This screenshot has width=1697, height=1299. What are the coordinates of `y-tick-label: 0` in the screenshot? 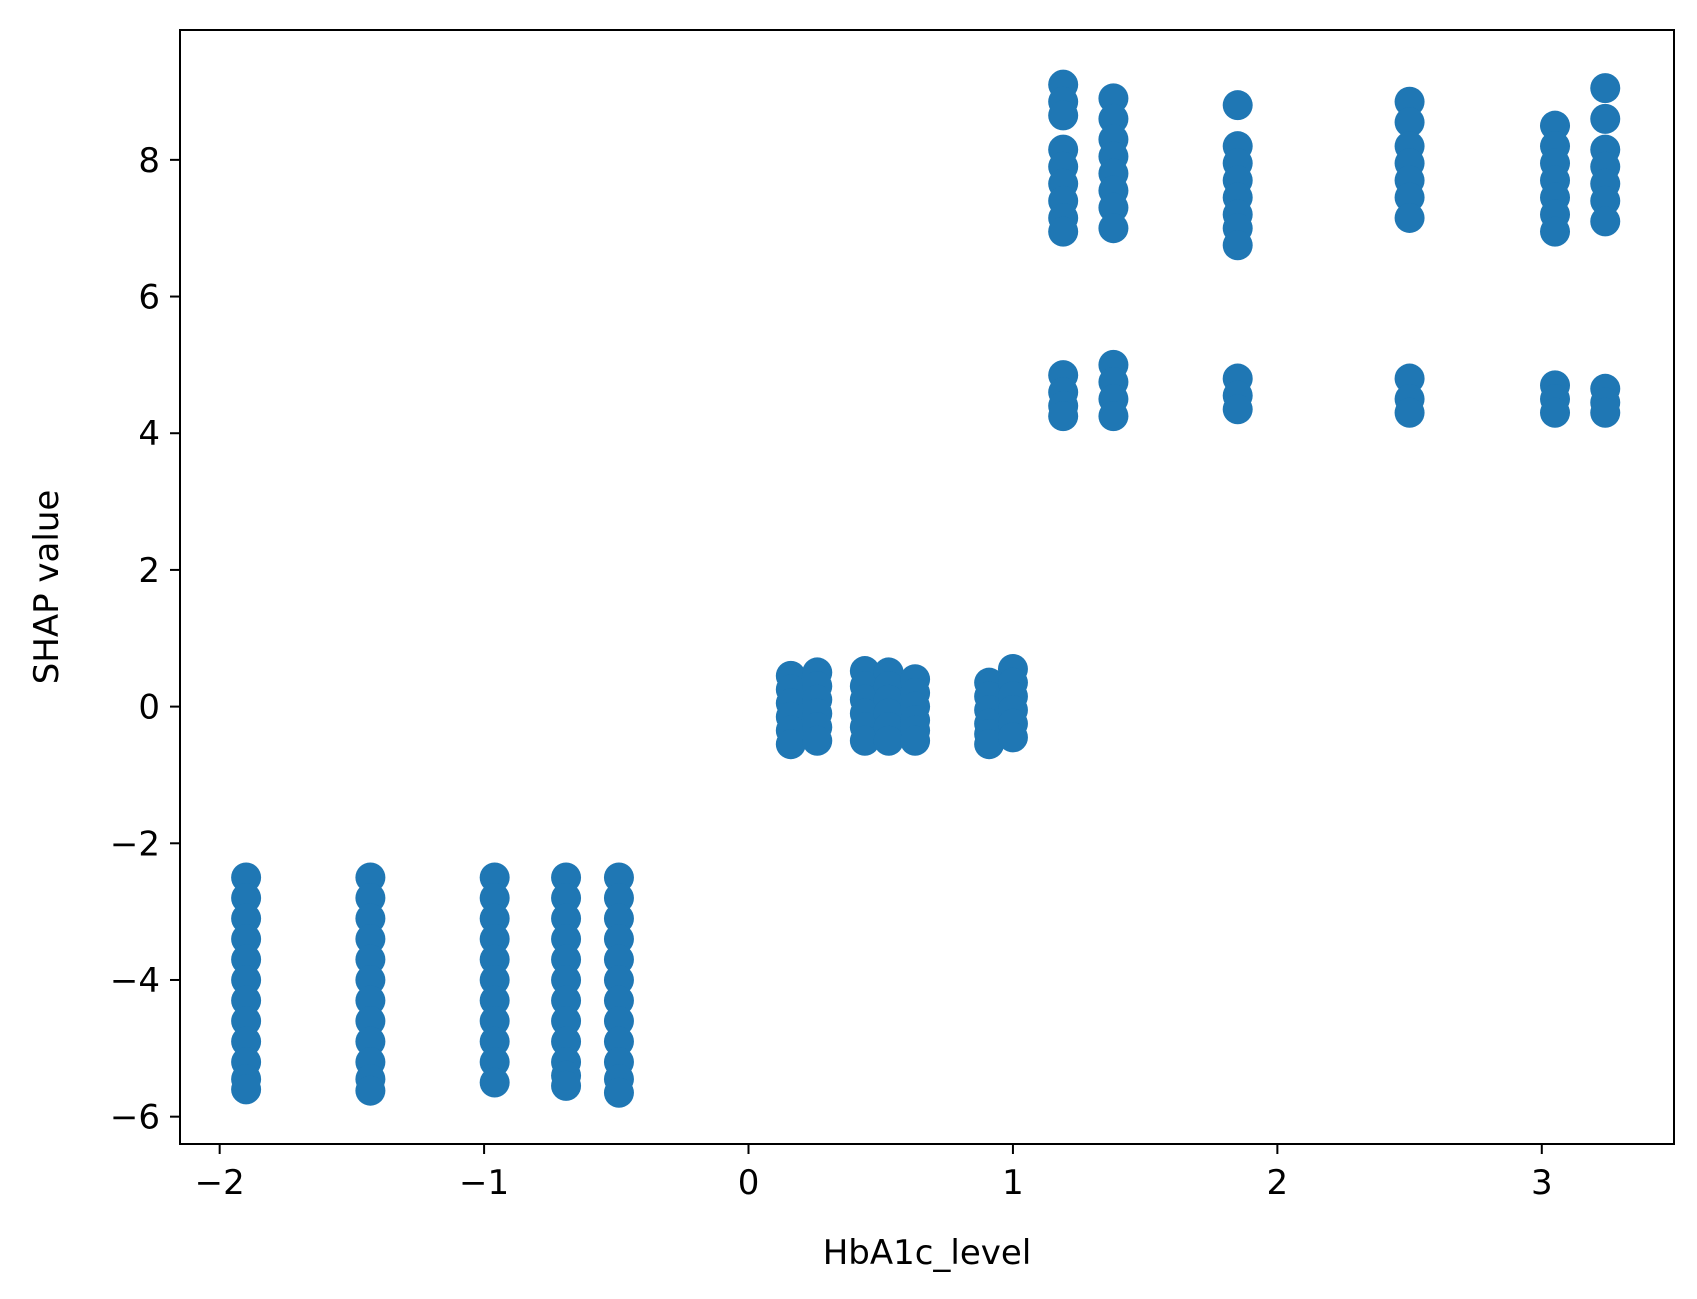 It's located at (149, 708).